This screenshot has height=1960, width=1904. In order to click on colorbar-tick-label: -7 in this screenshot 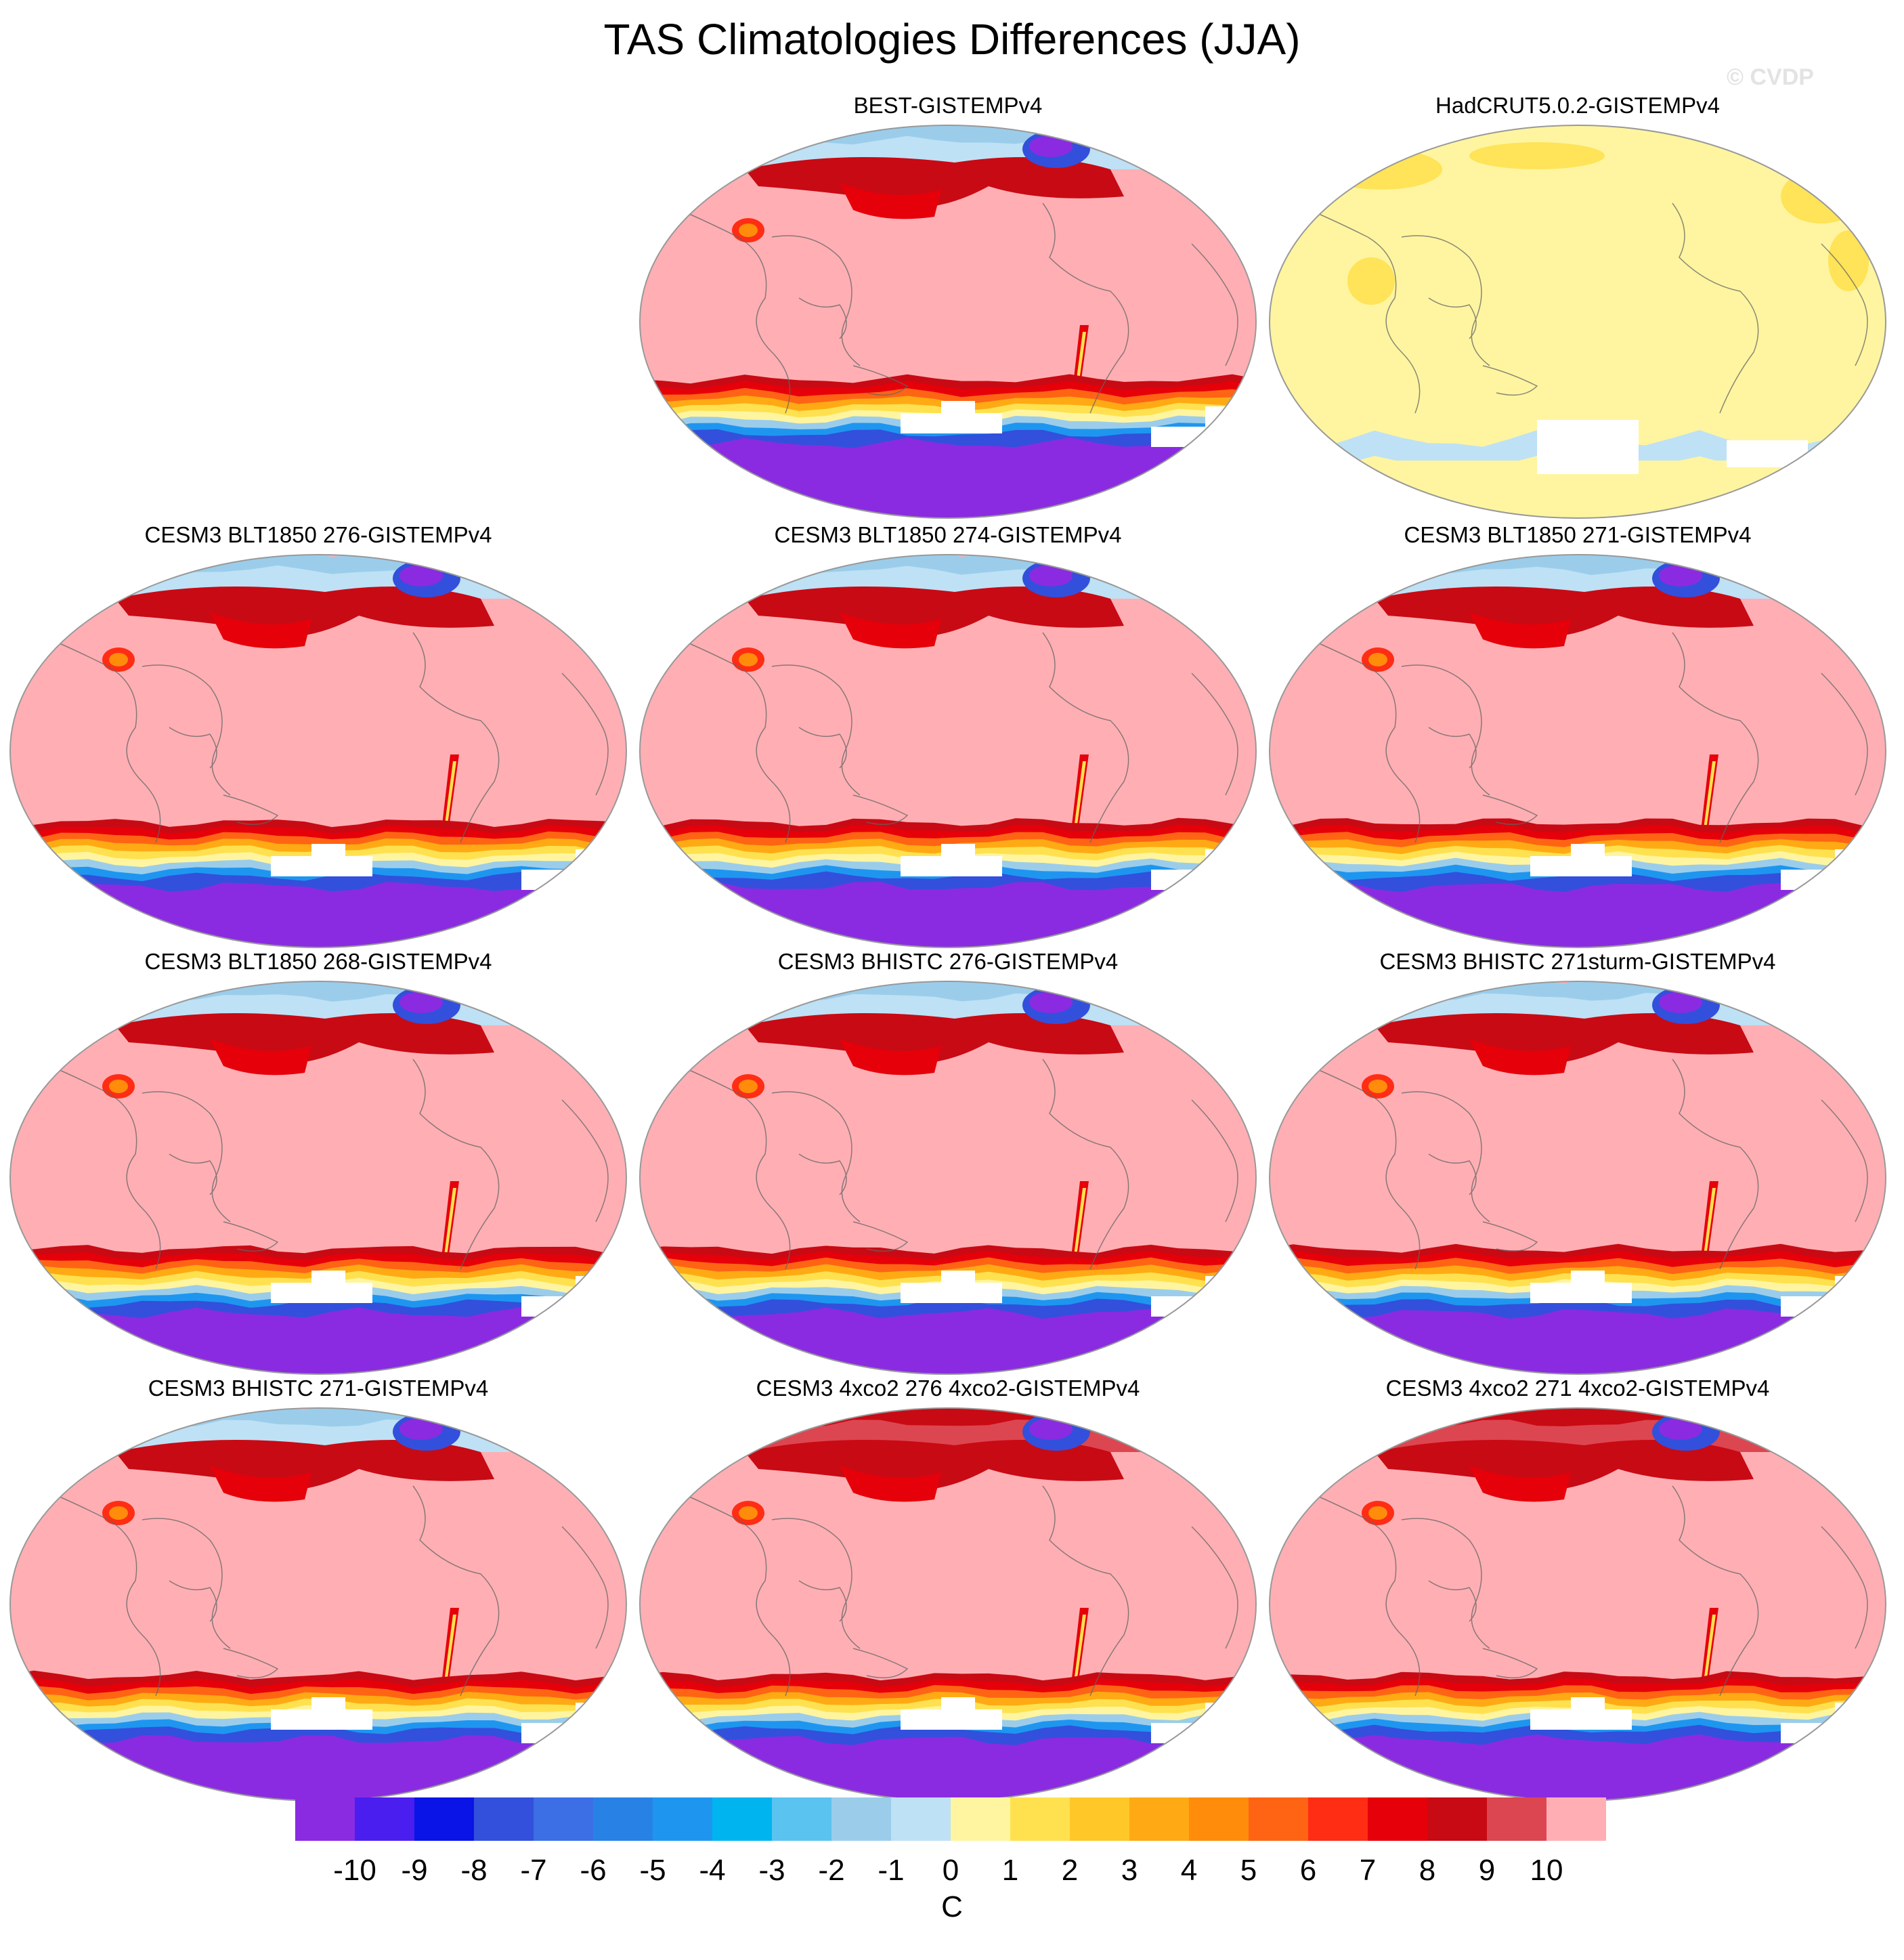, I will do `click(533, 1870)`.